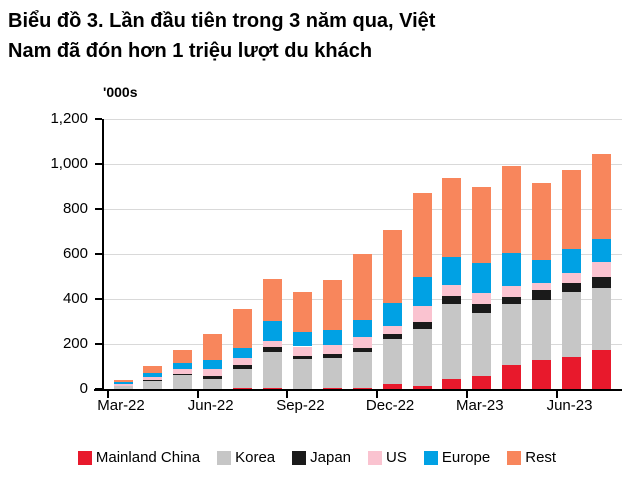 The height and width of the screenshot is (490, 634). What do you see at coordinates (121, 405) in the screenshot?
I see `x-axis-tick-label: Mar-22` at bounding box center [121, 405].